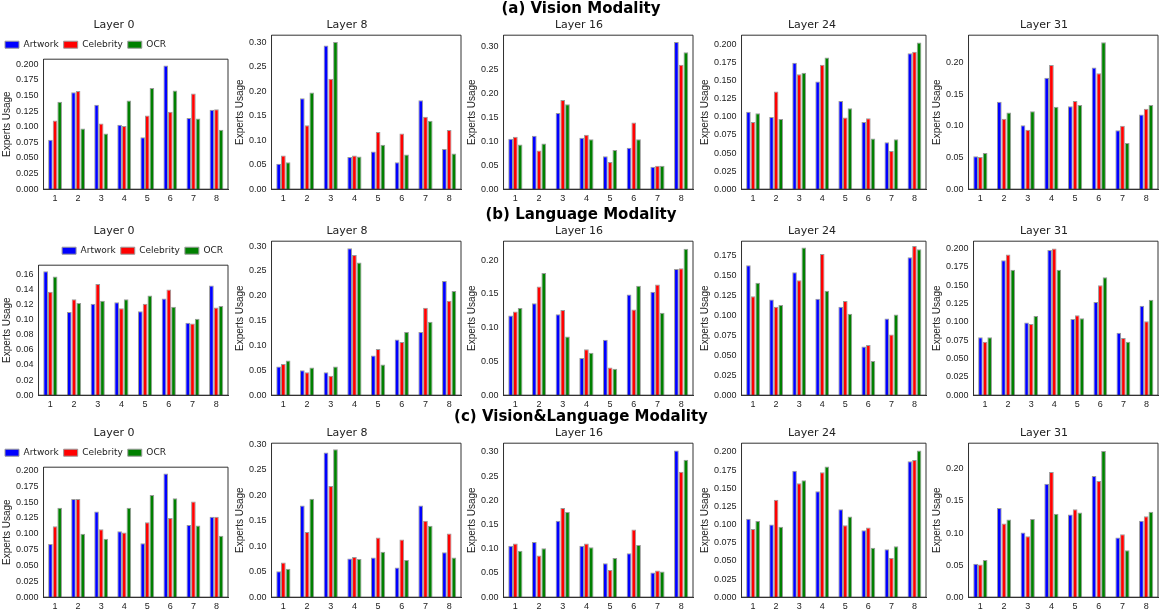 The height and width of the screenshot is (613, 1162). What do you see at coordinates (156, 452) in the screenshot?
I see `legend-label: OCR` at bounding box center [156, 452].